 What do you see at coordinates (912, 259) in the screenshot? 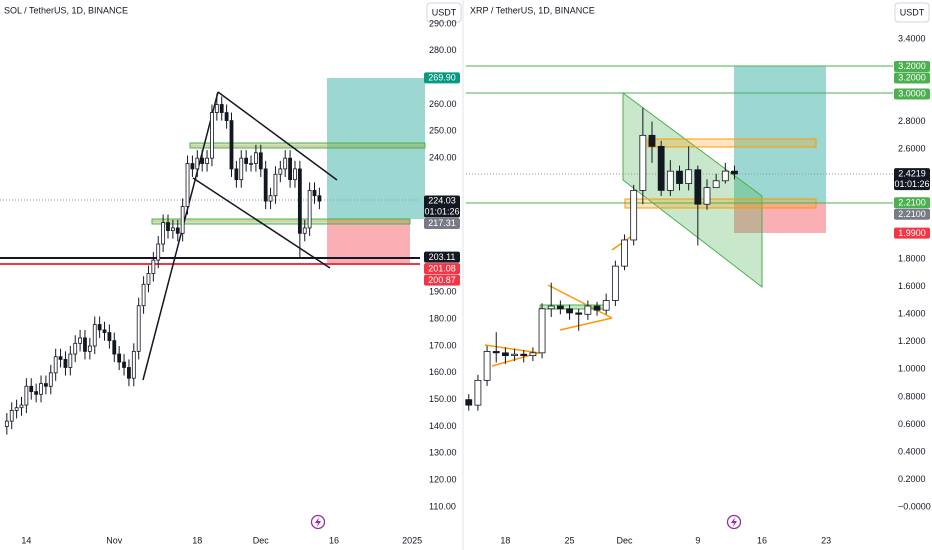
I see `y-tick-label: 1.8000` at bounding box center [912, 259].